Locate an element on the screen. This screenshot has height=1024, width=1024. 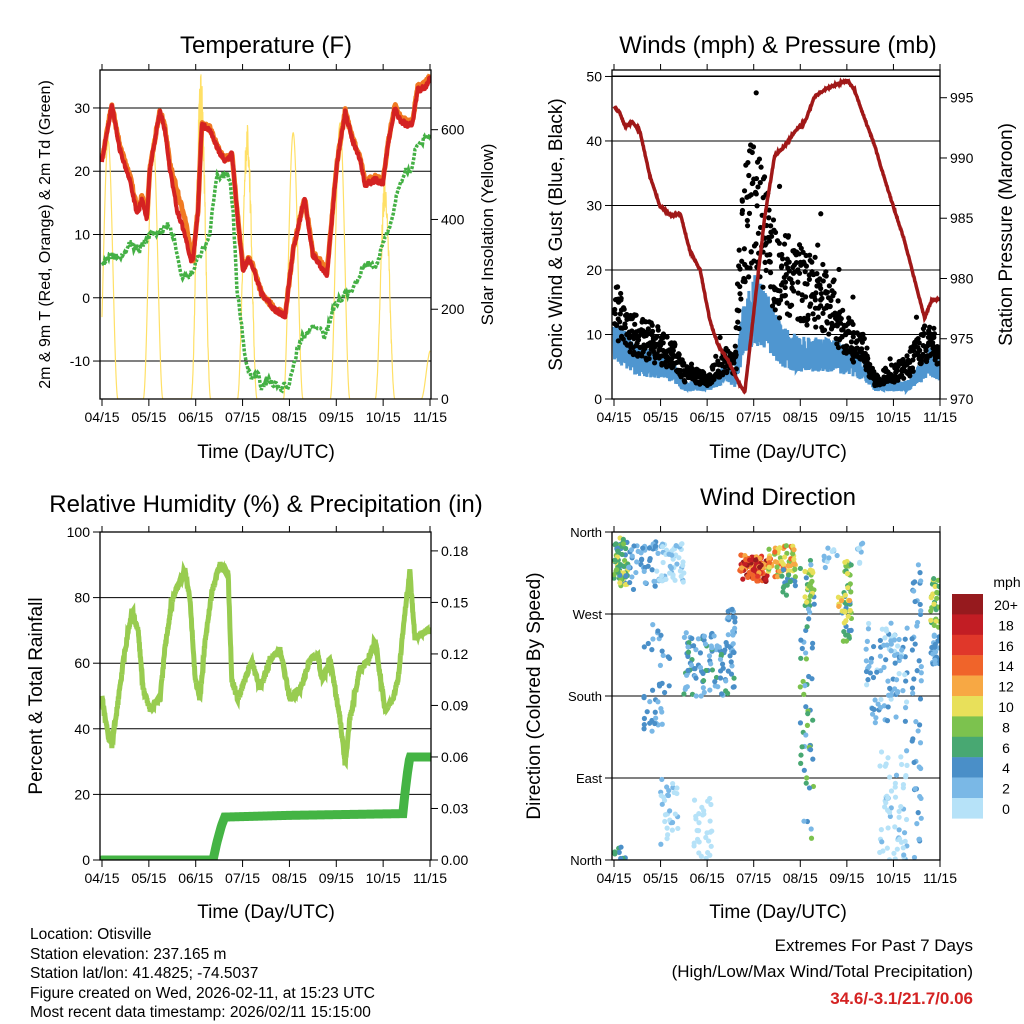
extremes-title: Extremes For Past 7 Days is located at coordinates (874, 945).